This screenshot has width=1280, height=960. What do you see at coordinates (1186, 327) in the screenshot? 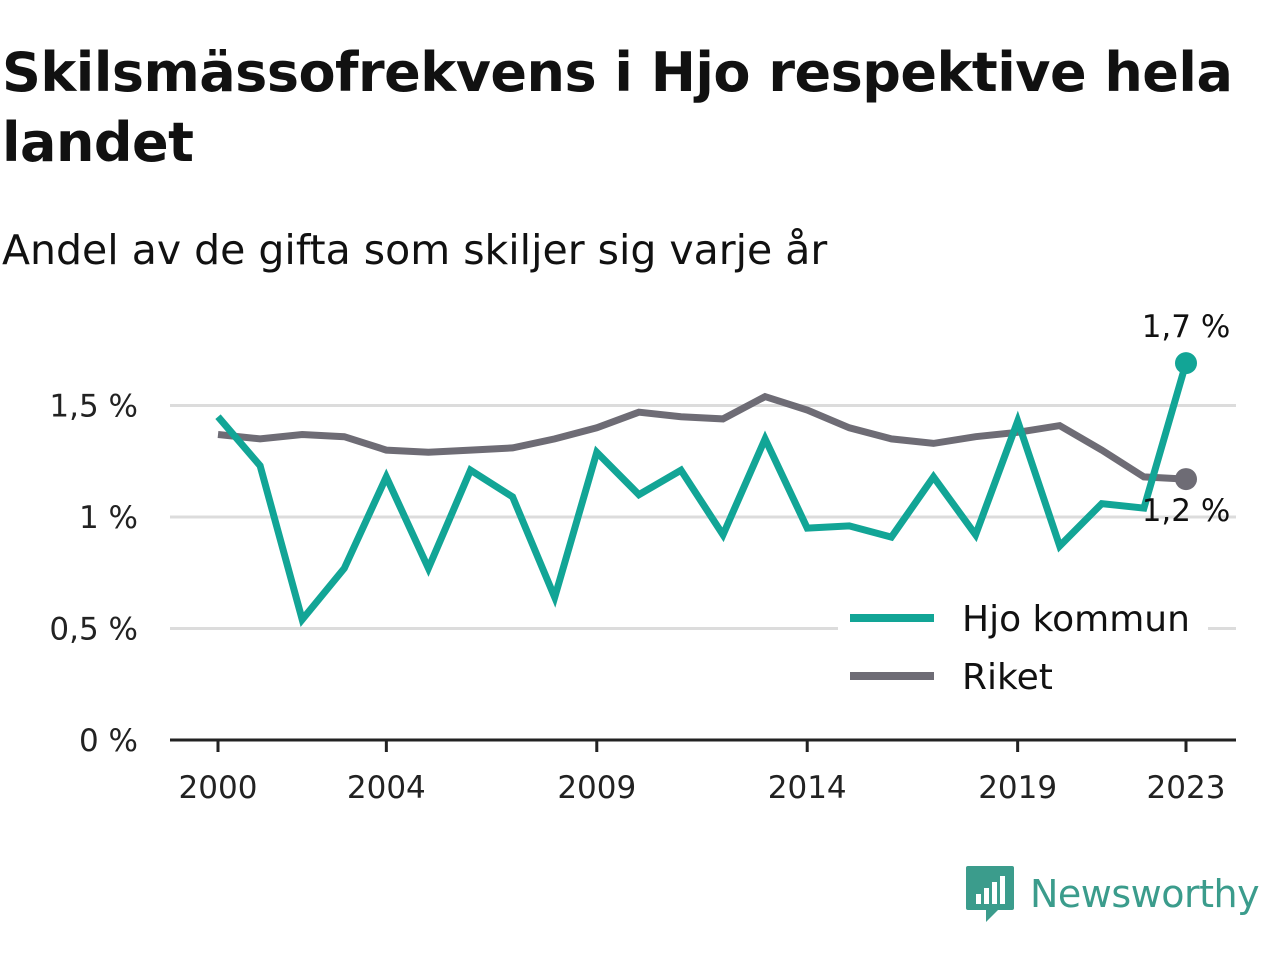
I see `end-label: 1,7 %` at bounding box center [1186, 327].